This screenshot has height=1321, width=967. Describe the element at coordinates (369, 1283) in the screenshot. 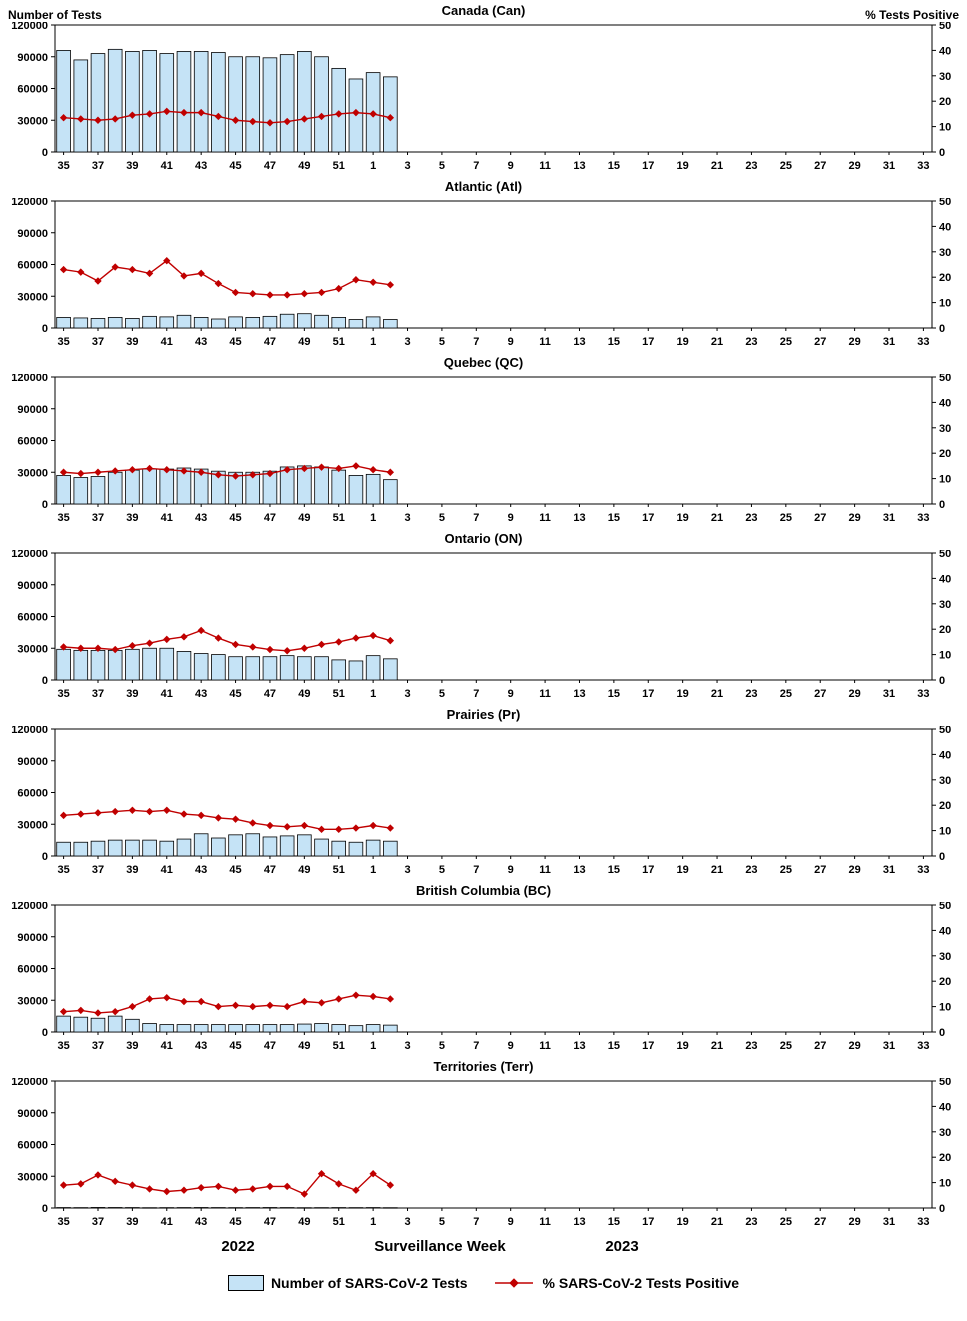

I see `legend-tests-label: Number of SARS-CoV-2 Tests` at that location.